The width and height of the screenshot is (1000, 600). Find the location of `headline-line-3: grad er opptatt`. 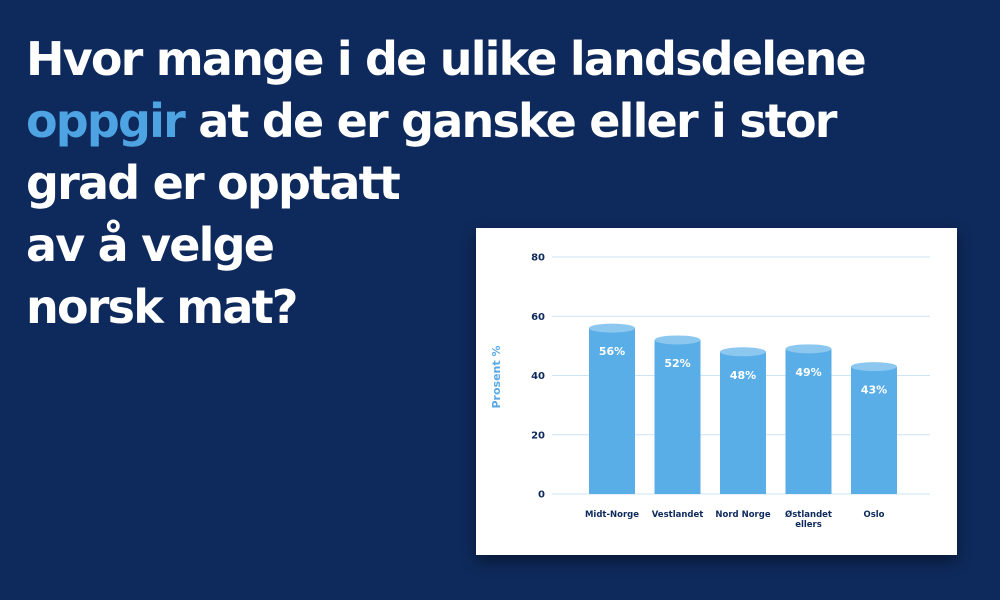

headline-line-3: grad er opptatt is located at coordinates (213, 183).